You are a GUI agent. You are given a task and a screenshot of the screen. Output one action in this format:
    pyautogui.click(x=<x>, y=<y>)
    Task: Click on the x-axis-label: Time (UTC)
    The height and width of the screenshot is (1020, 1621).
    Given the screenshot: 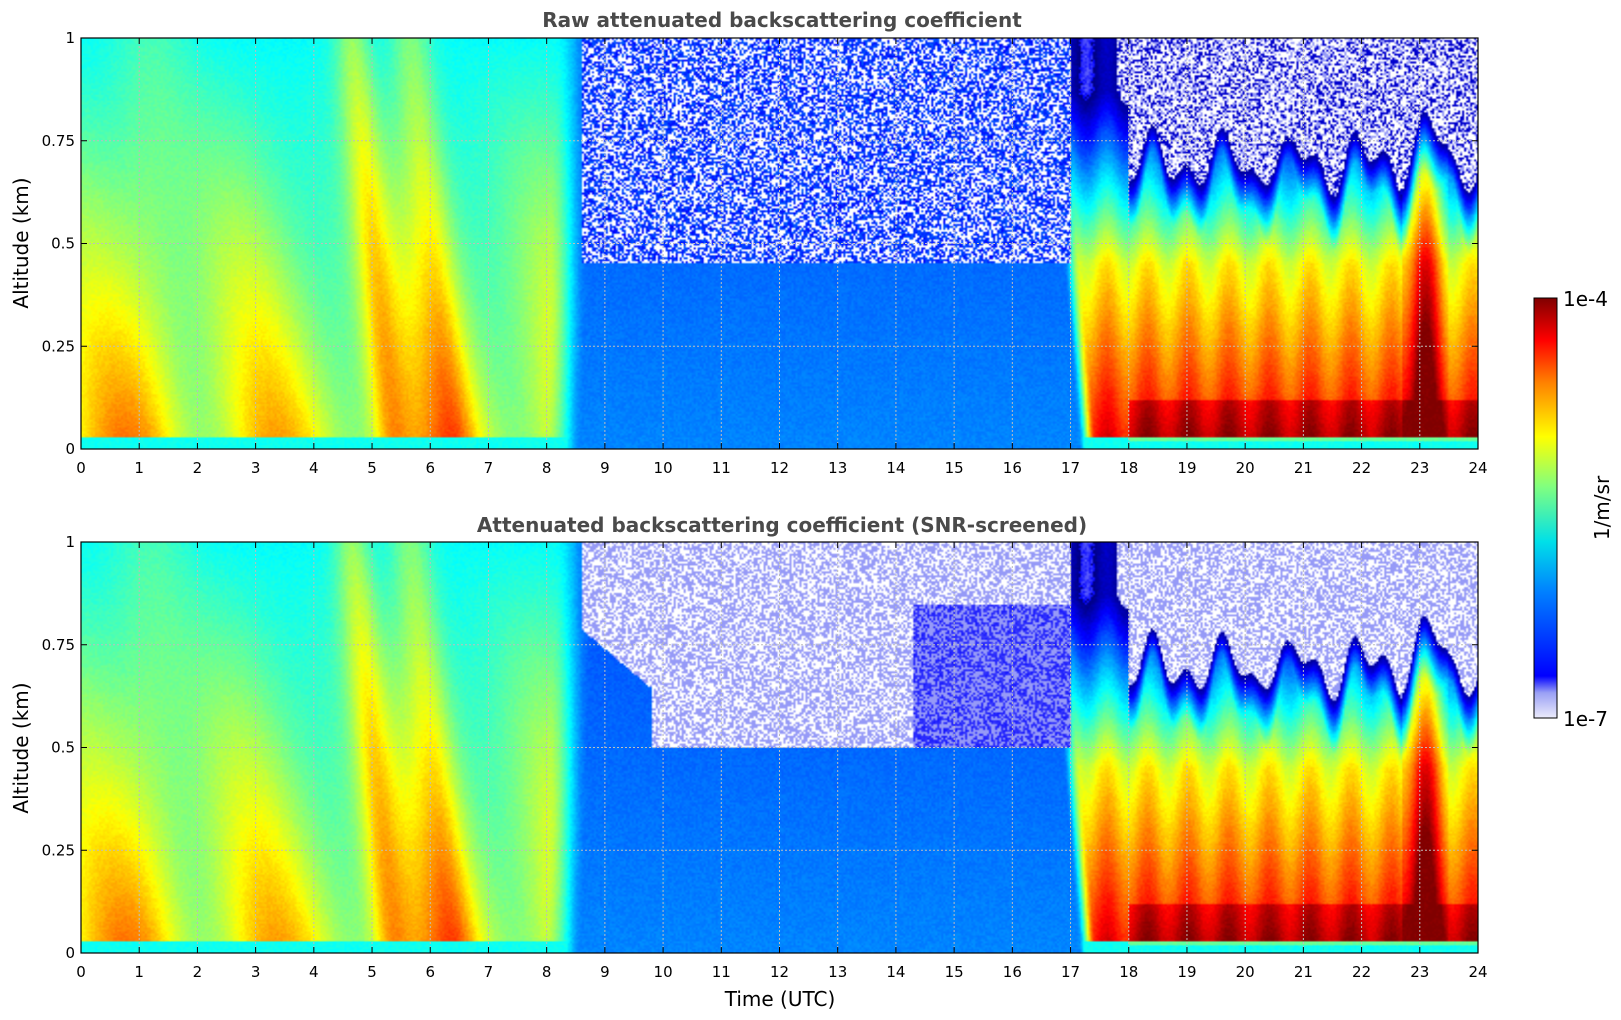 What is the action you would take?
    pyautogui.click(x=780, y=999)
    